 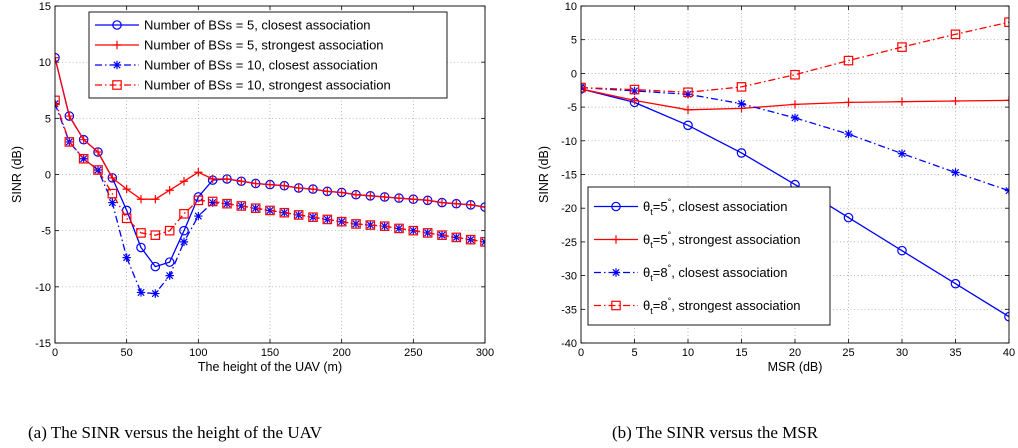 I want to click on legend-entry-2: θt=5°, strongest association, so click(x=722, y=240).